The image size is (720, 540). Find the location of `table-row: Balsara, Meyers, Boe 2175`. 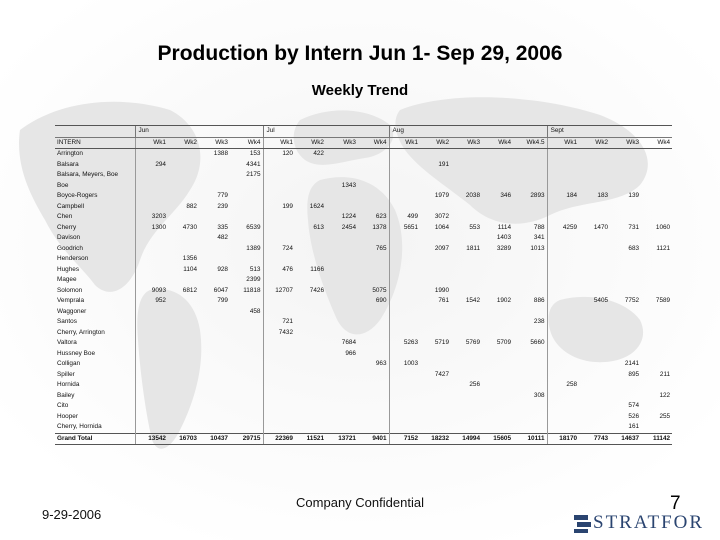

table-row: Balsara, Meyers, Boe 2175 is located at coordinates (363, 175).